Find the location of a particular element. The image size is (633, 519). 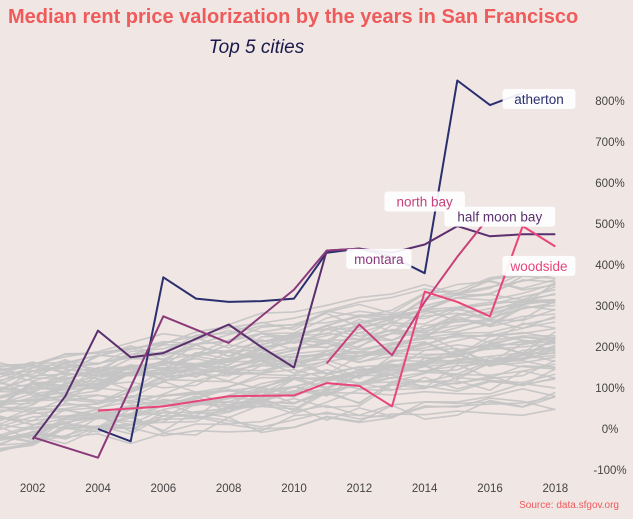

series-label-montara: montara is located at coordinates (379, 259).